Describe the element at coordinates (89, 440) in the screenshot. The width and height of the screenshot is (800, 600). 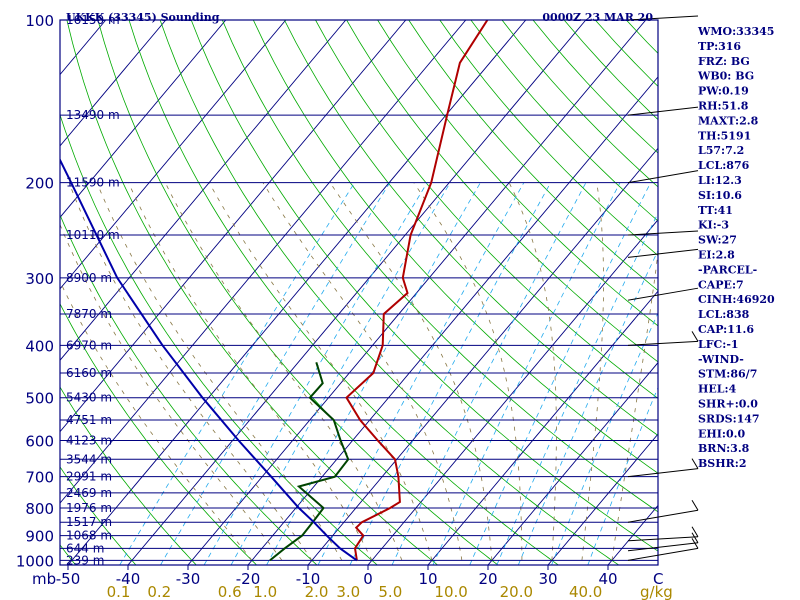
I see `height-label: 4123 m` at that location.